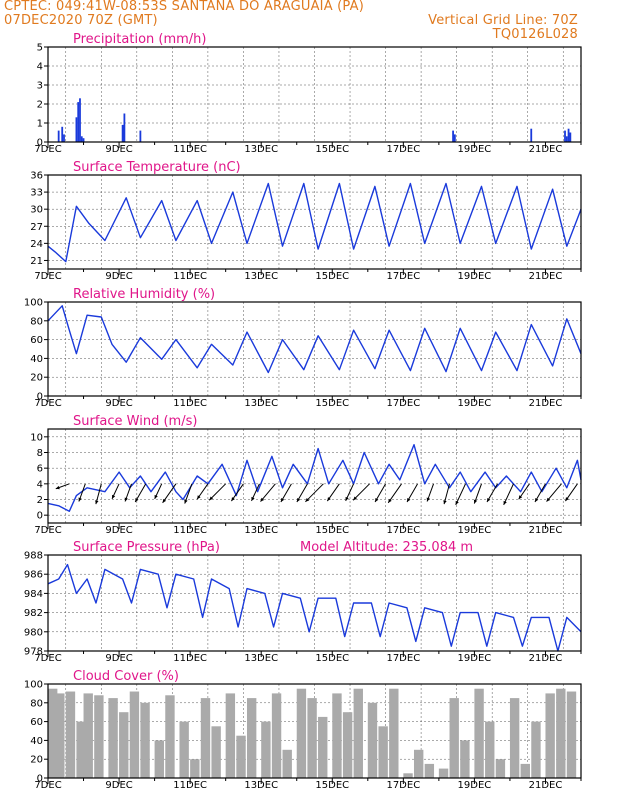 The height and width of the screenshot is (800, 618). I want to click on cloud-xtick-label: 9DEC, so click(118, 785).